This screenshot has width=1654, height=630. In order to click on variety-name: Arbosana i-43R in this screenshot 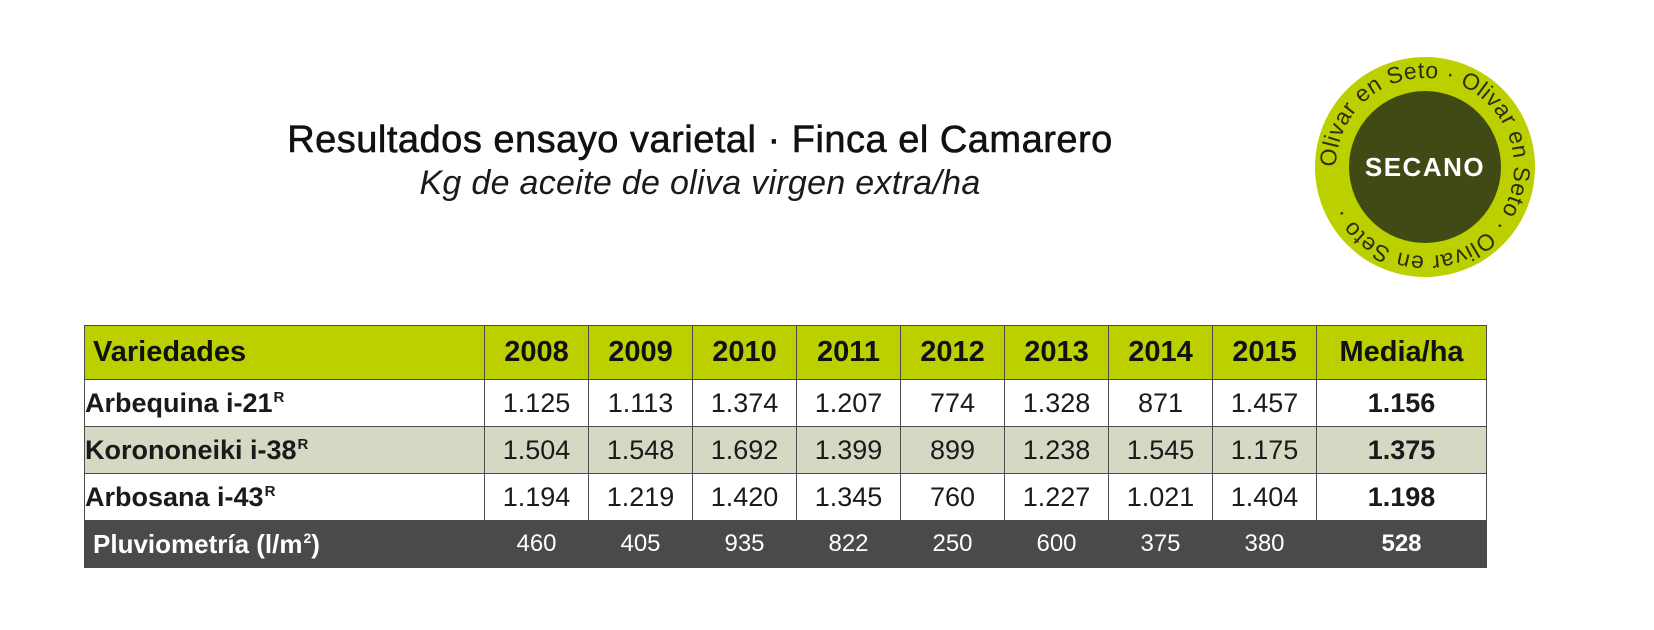, I will do `click(284, 497)`.